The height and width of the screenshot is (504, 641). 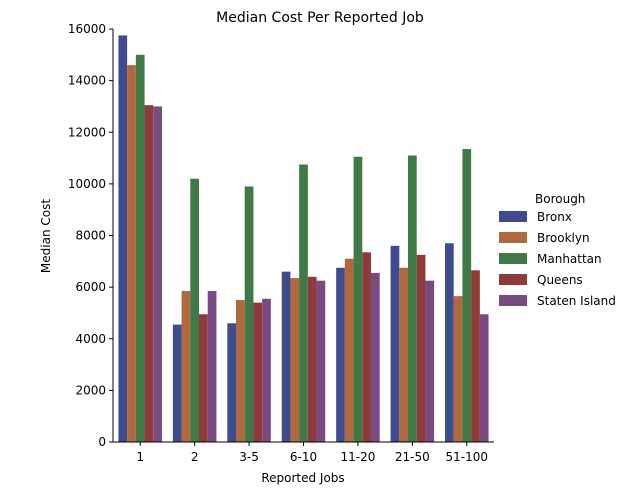 I want to click on y-ticks: 0 2000 4000 6000 8000 10000 12000 14000 16000, so click(x=90, y=235).